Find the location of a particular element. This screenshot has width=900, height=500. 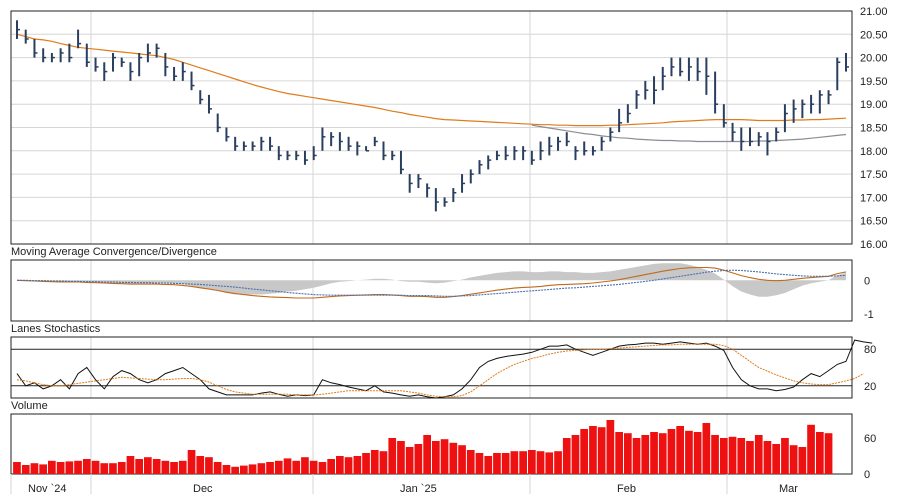

macd-line is located at coordinates (431, 282).